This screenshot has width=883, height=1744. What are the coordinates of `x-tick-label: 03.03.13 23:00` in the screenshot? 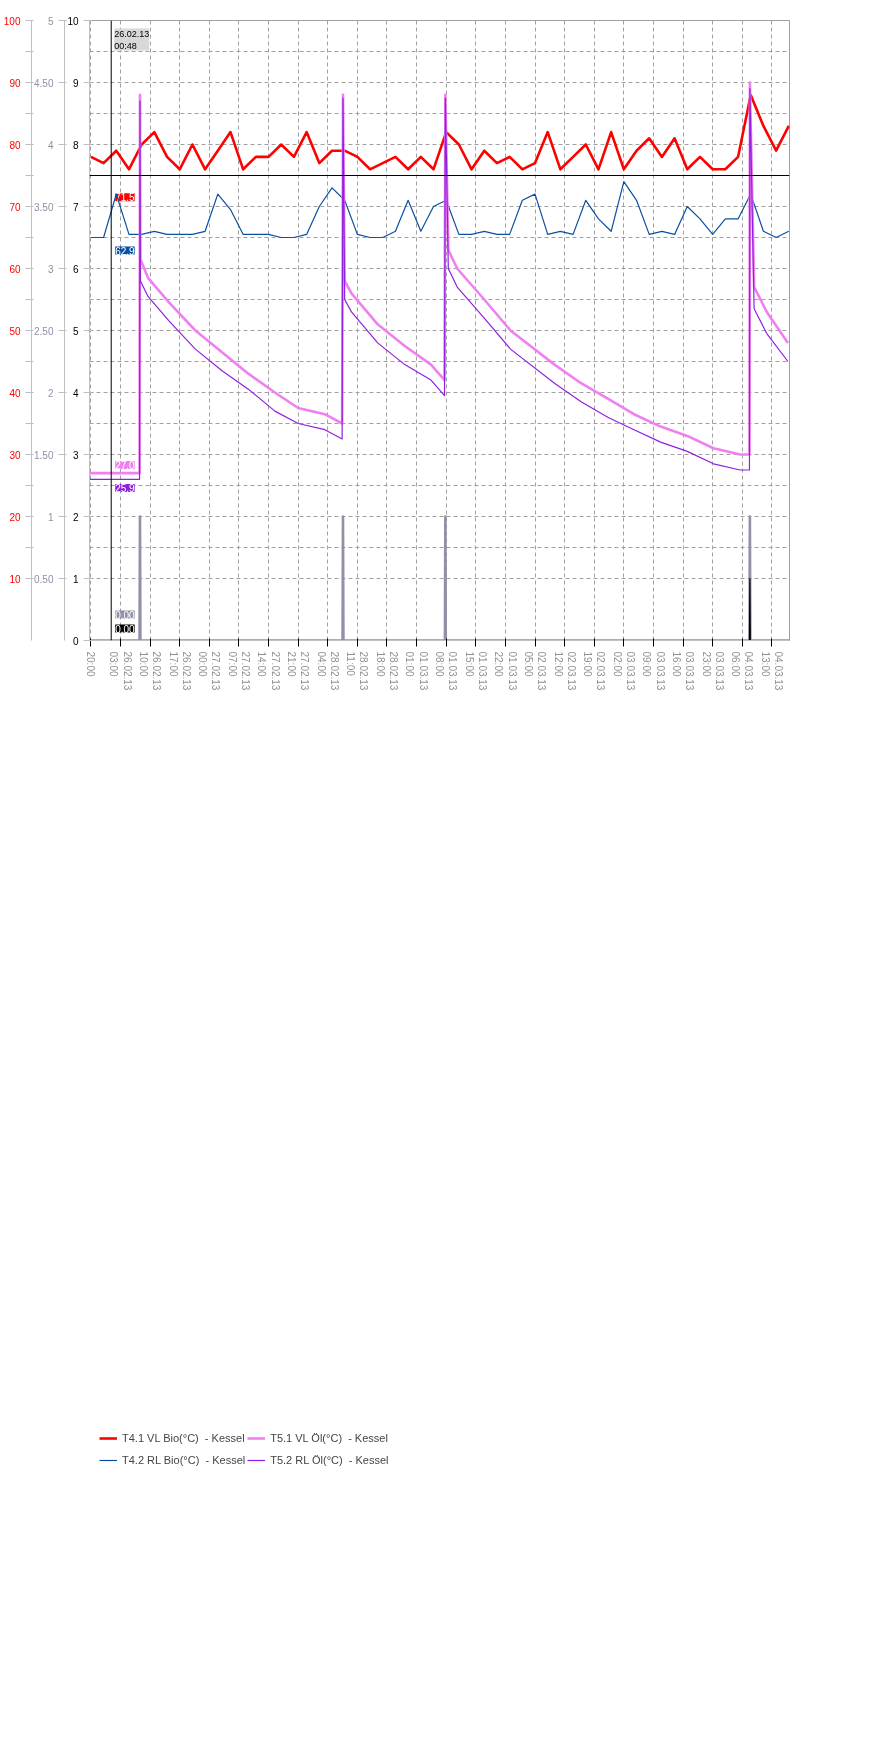 It's located at (712, 671).